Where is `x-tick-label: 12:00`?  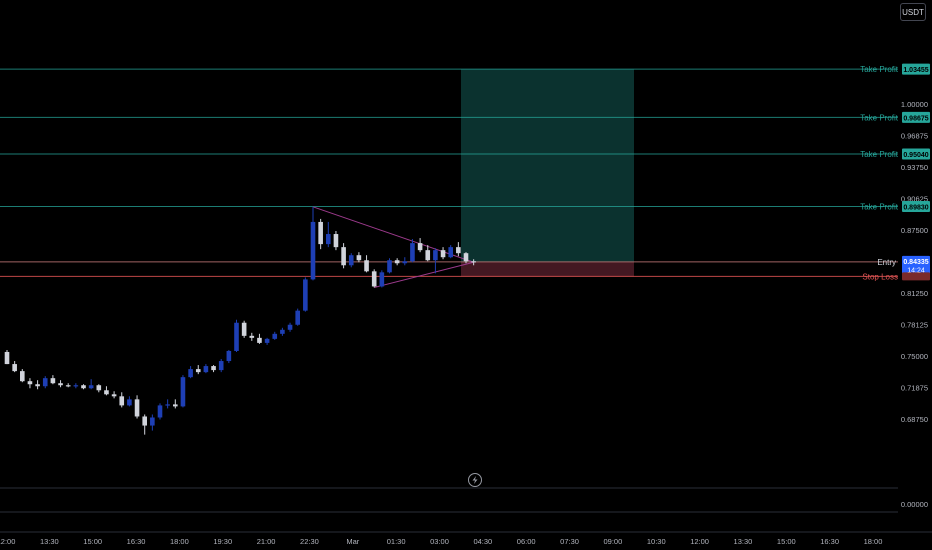
x-tick-label: 12:00 is located at coordinates (699, 541).